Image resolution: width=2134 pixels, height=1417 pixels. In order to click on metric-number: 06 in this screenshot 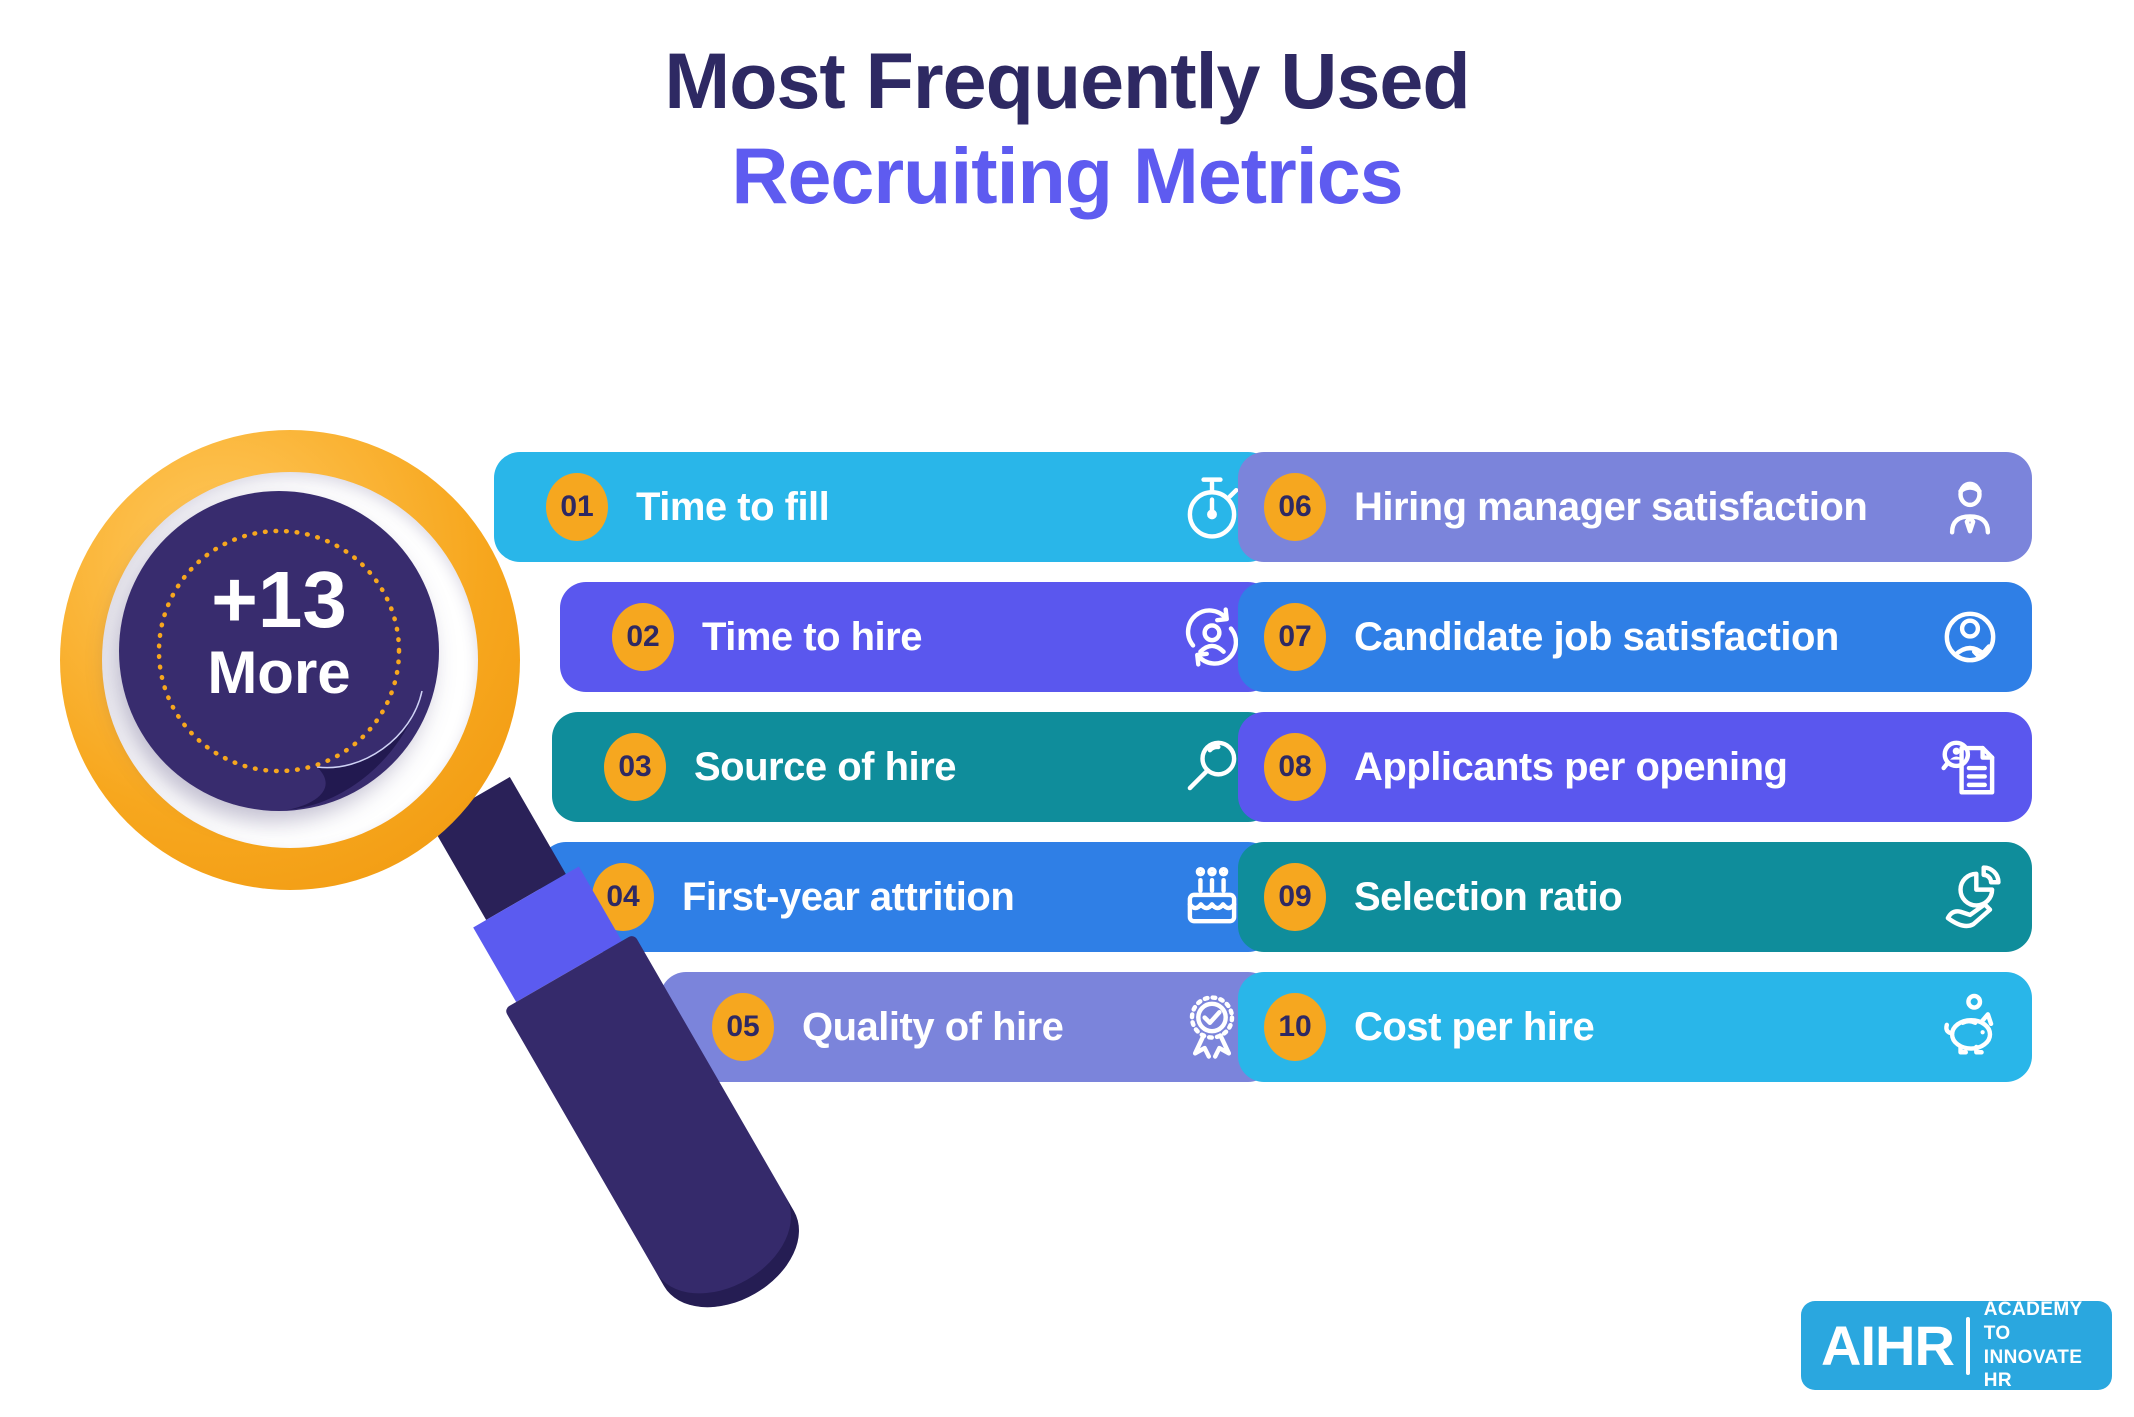, I will do `click(1295, 506)`.